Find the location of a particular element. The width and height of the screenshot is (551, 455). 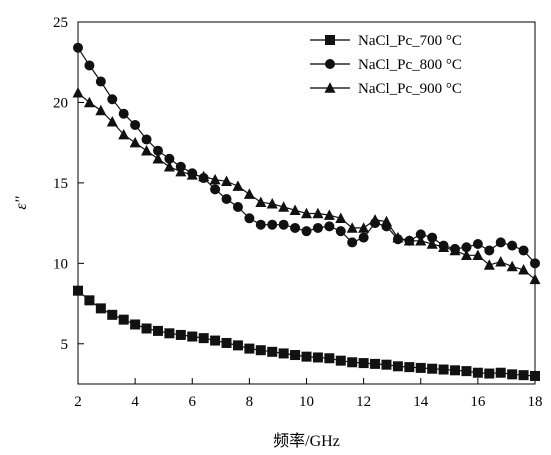

x-tick-label: 6 is located at coordinates (193, 402).